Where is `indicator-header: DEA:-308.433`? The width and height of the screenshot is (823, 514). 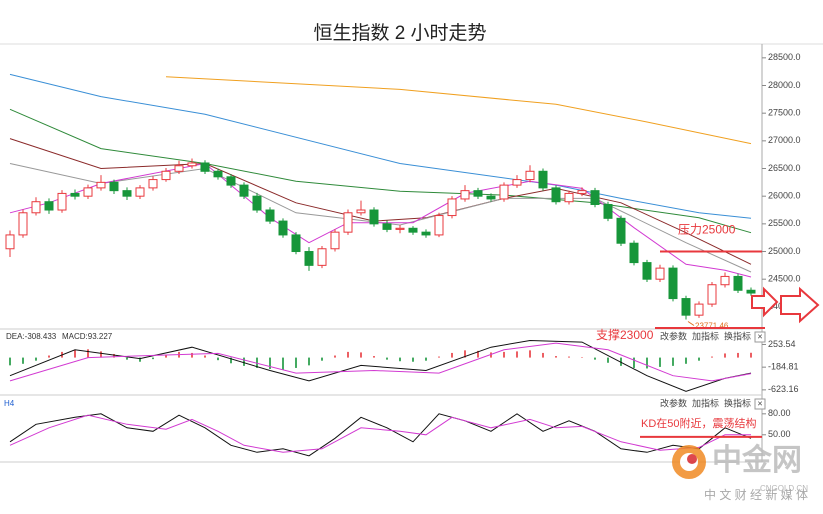
indicator-header: DEA:-308.433 is located at coordinates (31, 336).